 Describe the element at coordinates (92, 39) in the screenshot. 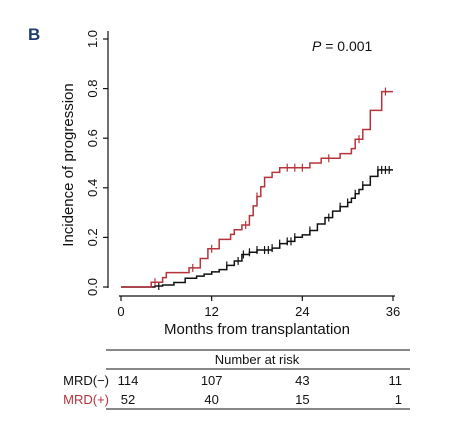

I see `y-tick-label-5: 1.0` at that location.